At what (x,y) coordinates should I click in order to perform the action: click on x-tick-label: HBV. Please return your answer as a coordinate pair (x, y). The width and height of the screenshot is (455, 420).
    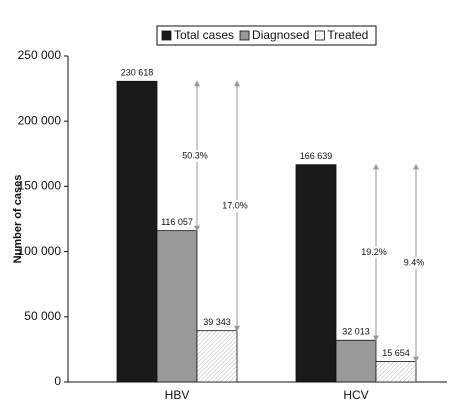
    Looking at the image, I should click on (177, 395).